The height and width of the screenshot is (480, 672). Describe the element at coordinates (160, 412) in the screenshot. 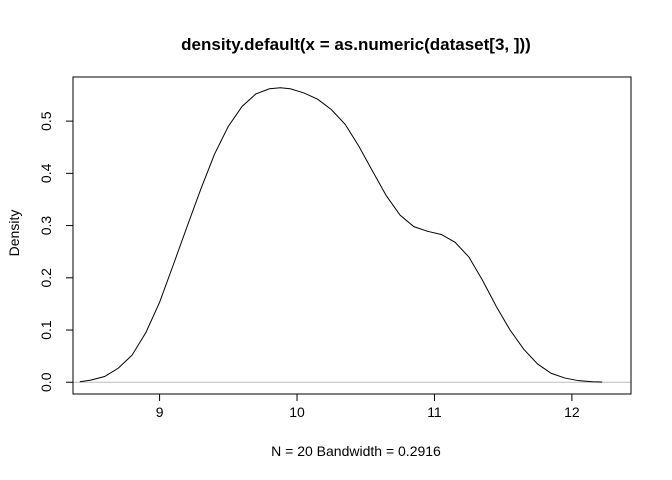

I see `x-tick-label: 9` at that location.